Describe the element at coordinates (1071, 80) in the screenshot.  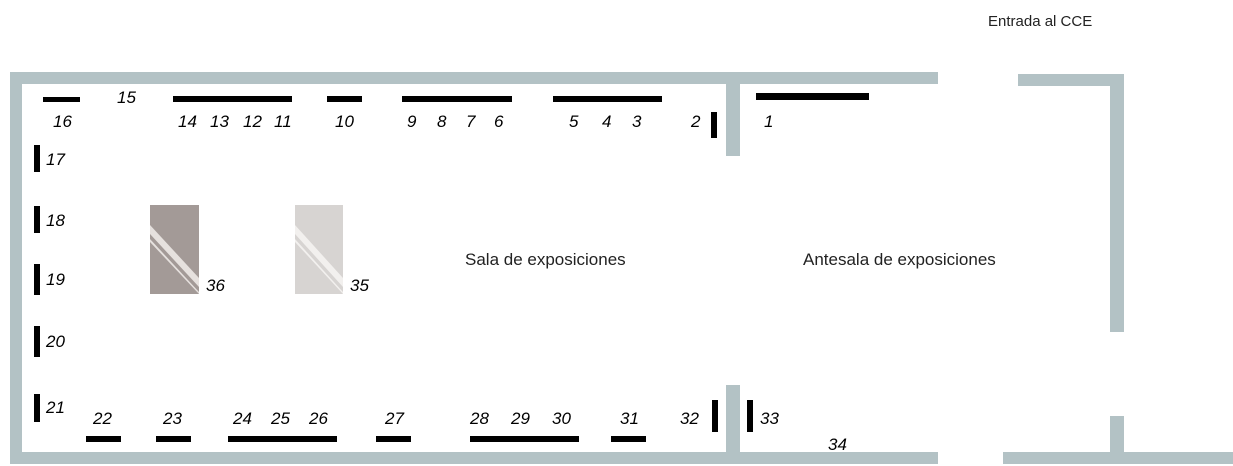
I see `wall-top-right` at that location.